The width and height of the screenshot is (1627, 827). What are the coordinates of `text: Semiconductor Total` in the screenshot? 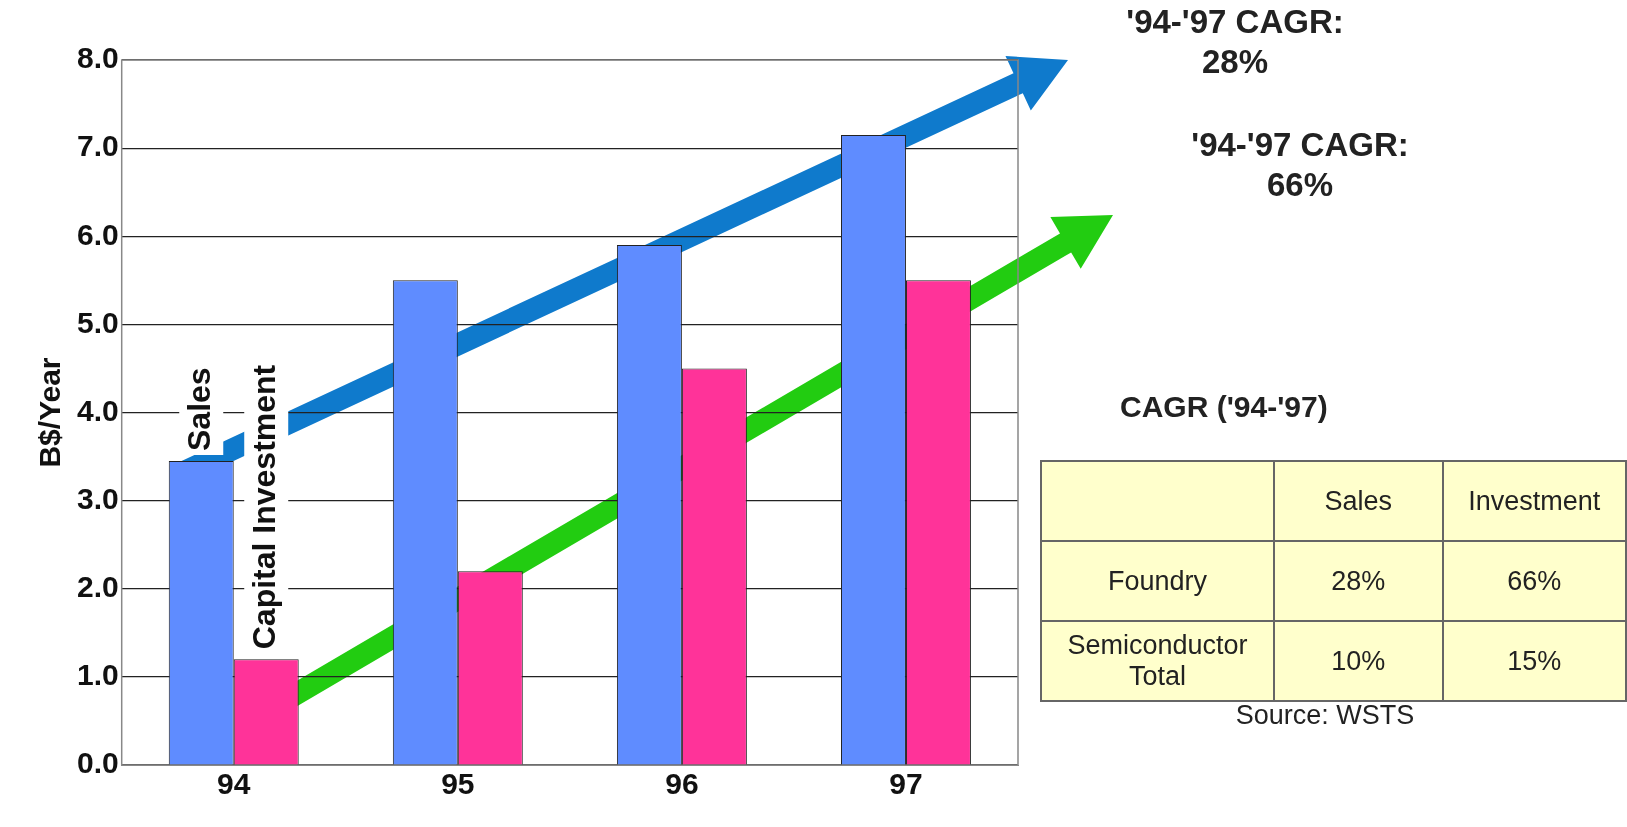 It's located at (1157, 661).